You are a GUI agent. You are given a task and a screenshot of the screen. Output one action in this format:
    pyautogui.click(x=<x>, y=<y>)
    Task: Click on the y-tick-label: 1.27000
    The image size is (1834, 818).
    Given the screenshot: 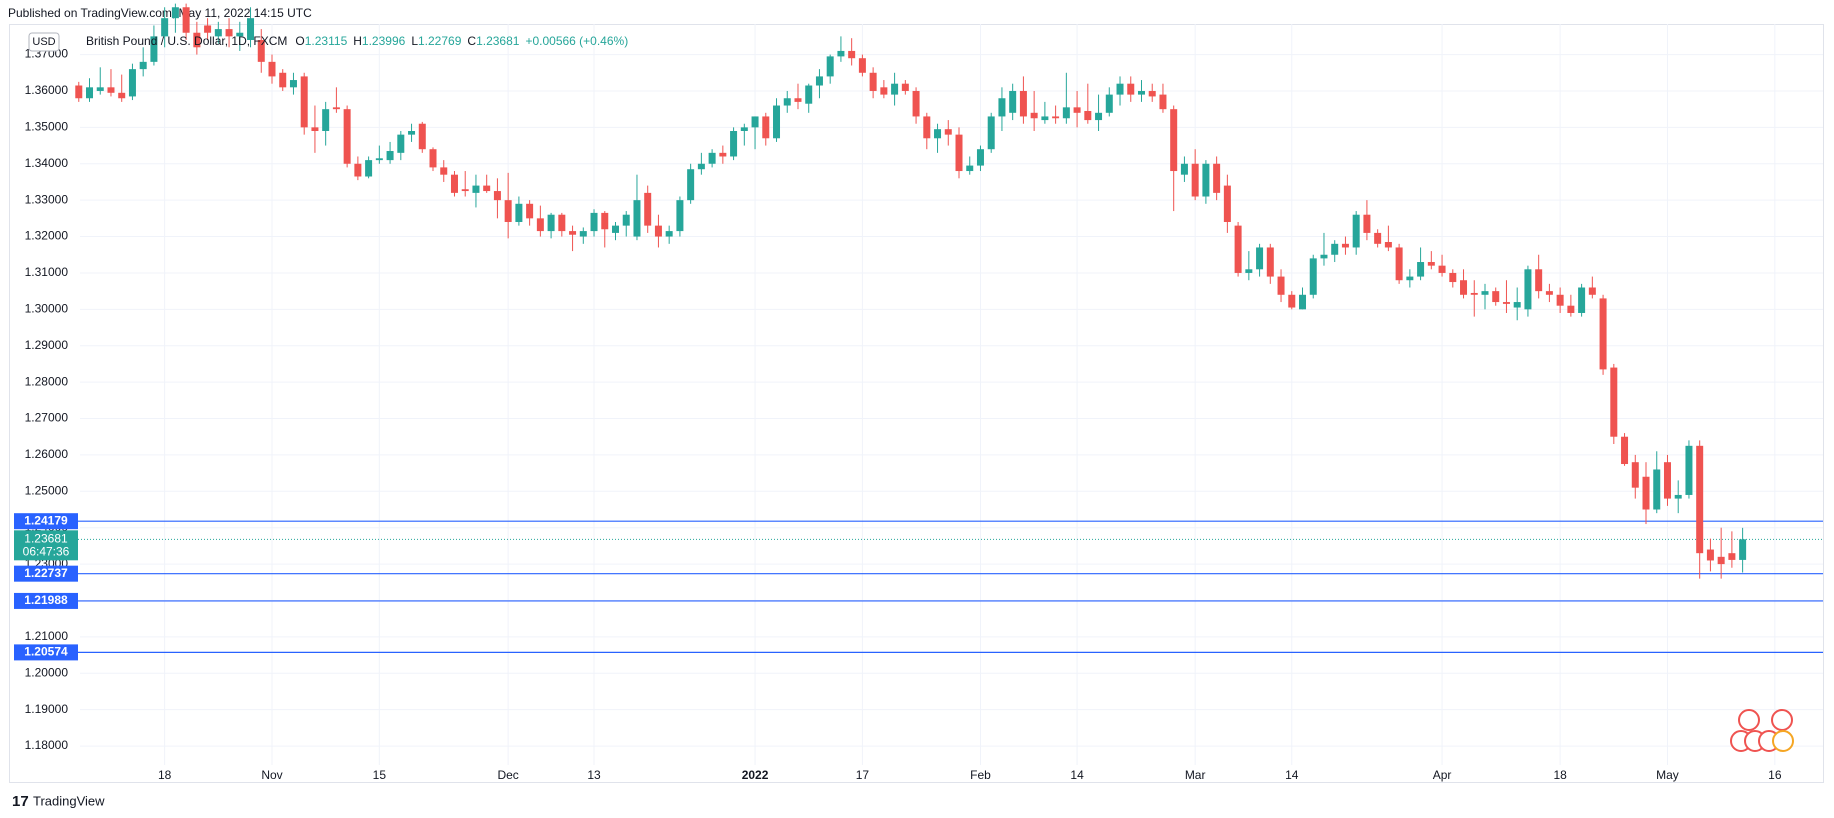 What is the action you would take?
    pyautogui.click(x=47, y=418)
    